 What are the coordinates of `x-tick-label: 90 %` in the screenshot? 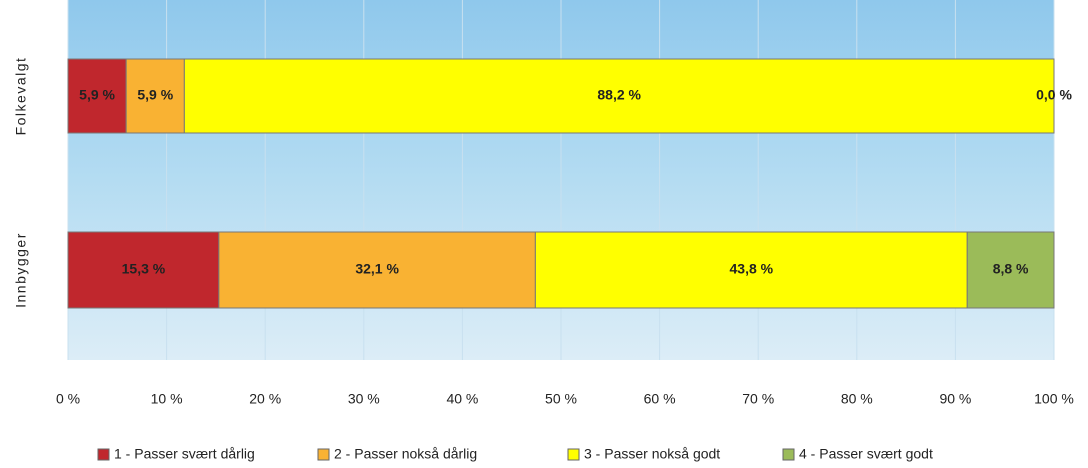 It's located at (955, 399).